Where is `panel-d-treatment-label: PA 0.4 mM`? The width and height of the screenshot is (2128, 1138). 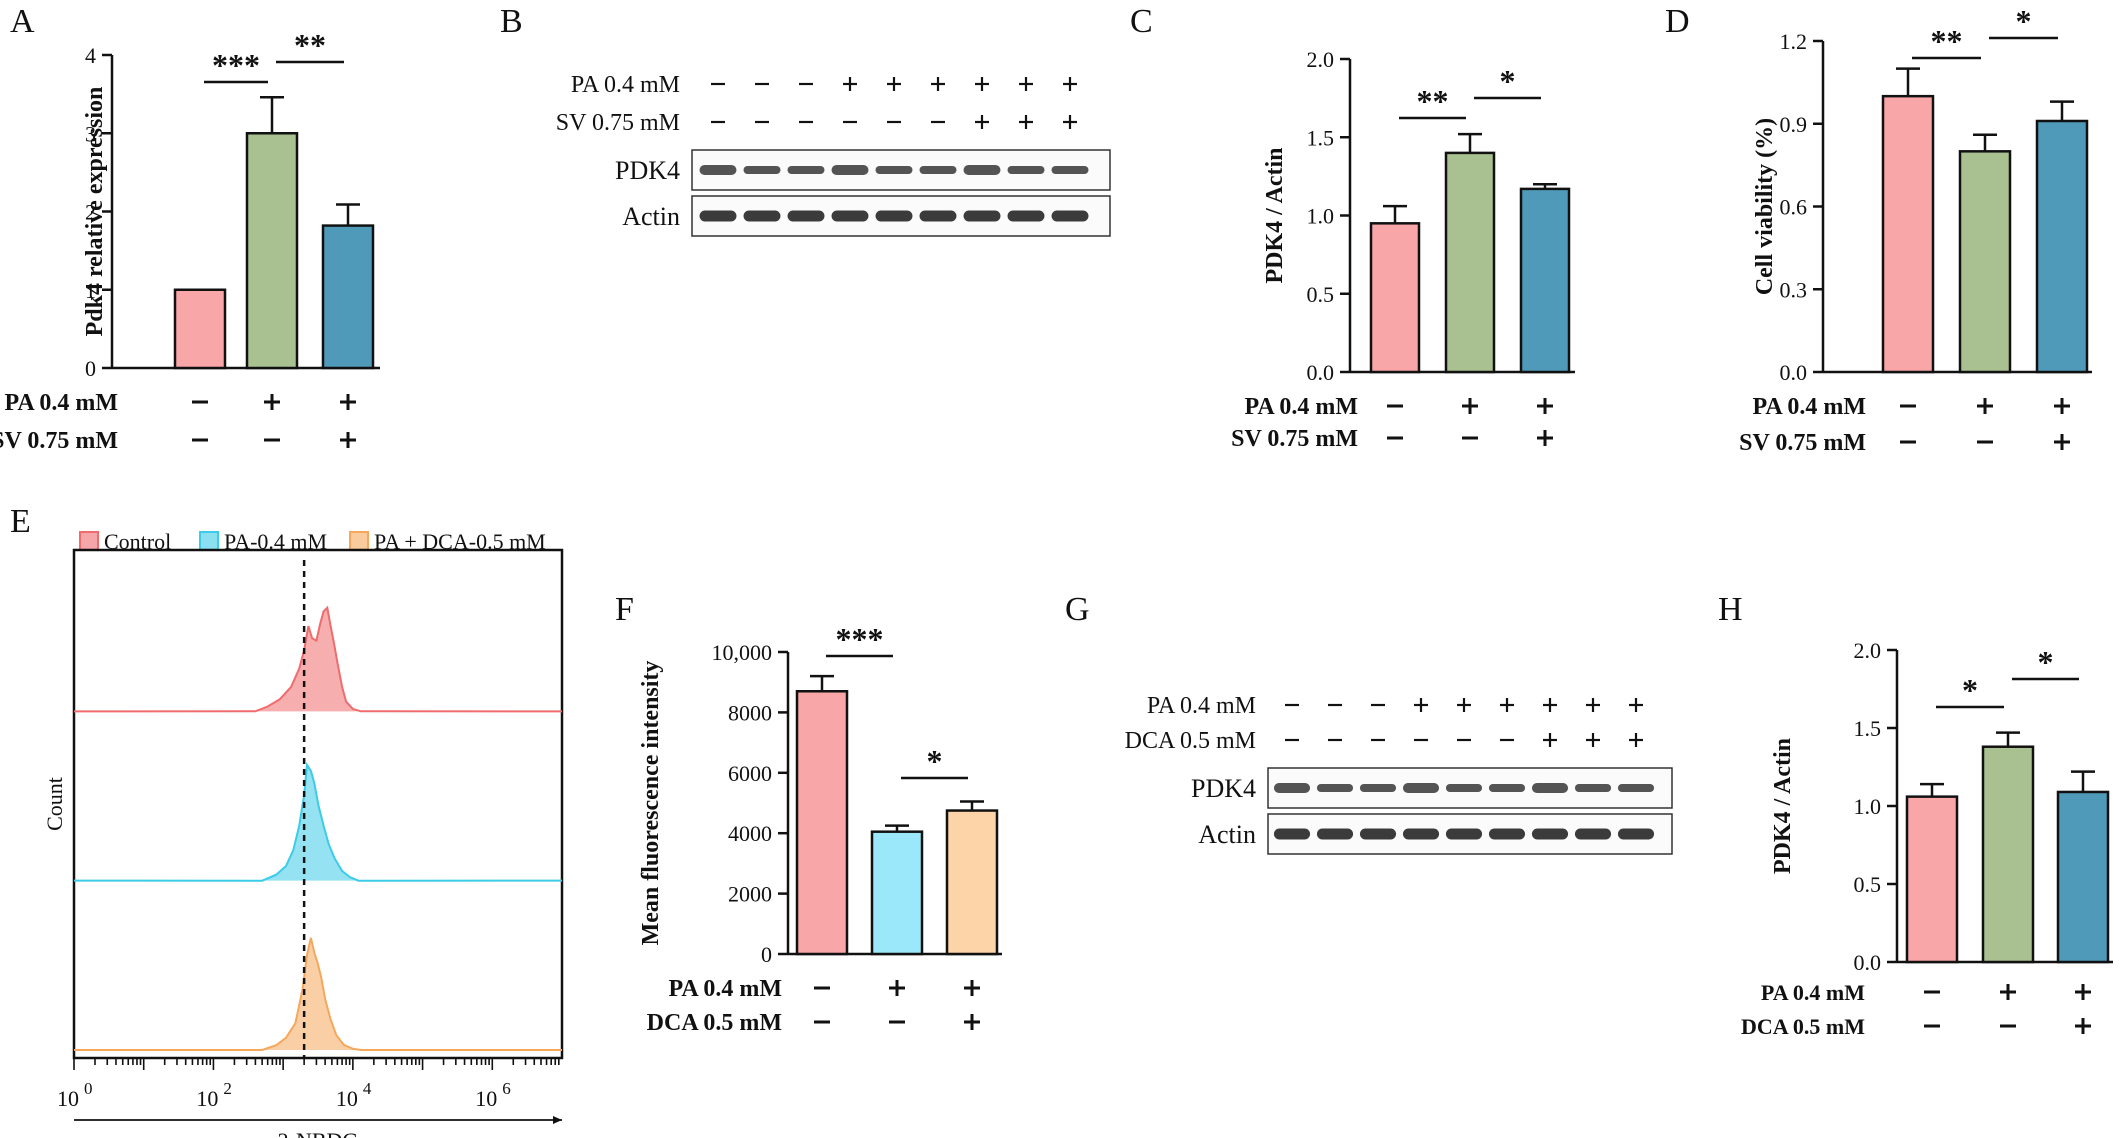
panel-d-treatment-label: PA 0.4 mM is located at coordinates (1809, 407).